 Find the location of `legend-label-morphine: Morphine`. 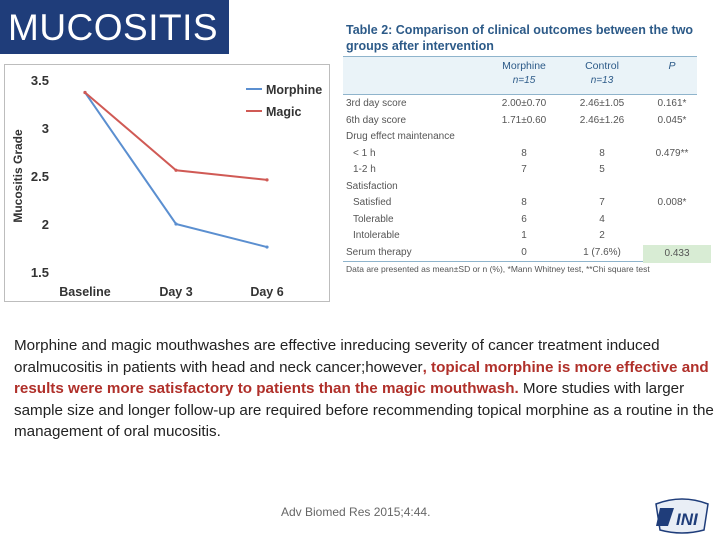

legend-label-morphine: Morphine is located at coordinates (294, 90).